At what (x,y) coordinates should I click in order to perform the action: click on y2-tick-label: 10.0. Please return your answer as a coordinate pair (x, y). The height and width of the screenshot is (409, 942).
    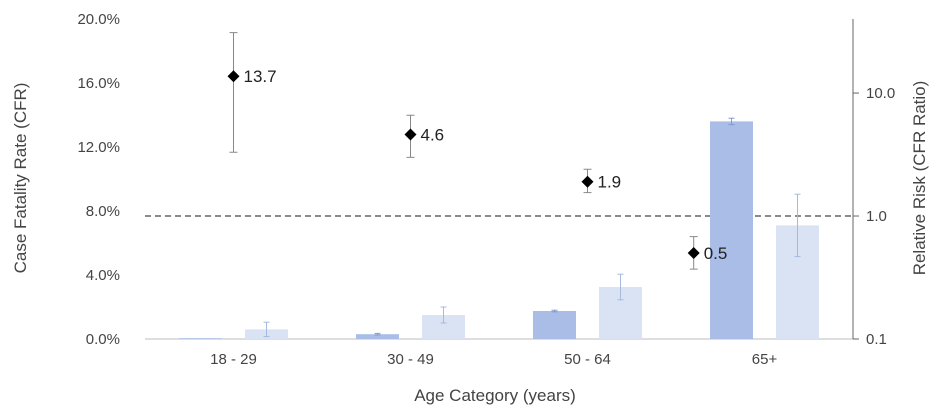
    Looking at the image, I should click on (880, 93).